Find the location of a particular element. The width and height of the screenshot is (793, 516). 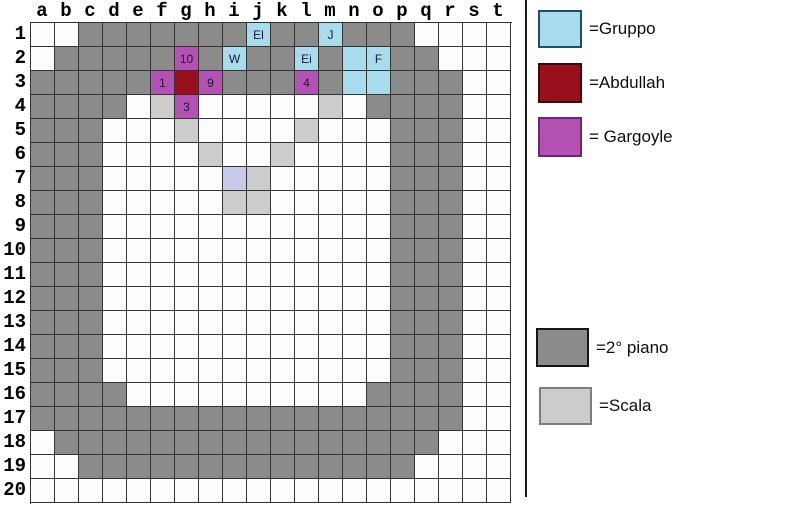

grid-cell-k10 is located at coordinates (283, 251).